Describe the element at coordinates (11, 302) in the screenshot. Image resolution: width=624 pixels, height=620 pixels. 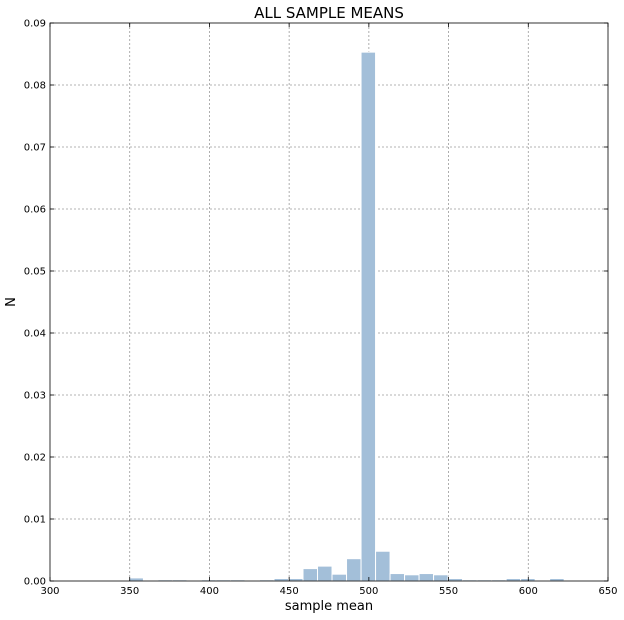
I see `y-axis-label: N` at that location.